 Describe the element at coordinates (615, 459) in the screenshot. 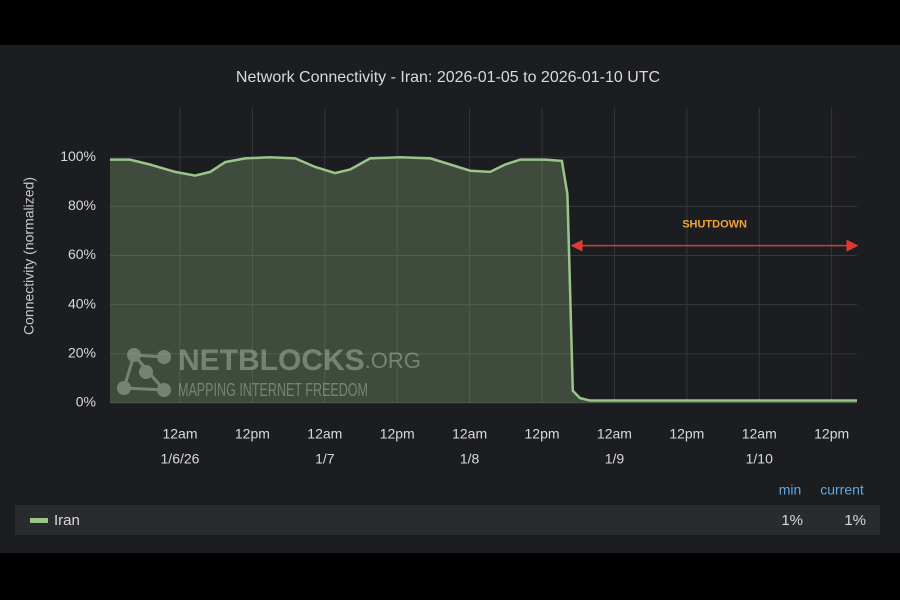

I see `x-tick-date: 1/9` at that location.